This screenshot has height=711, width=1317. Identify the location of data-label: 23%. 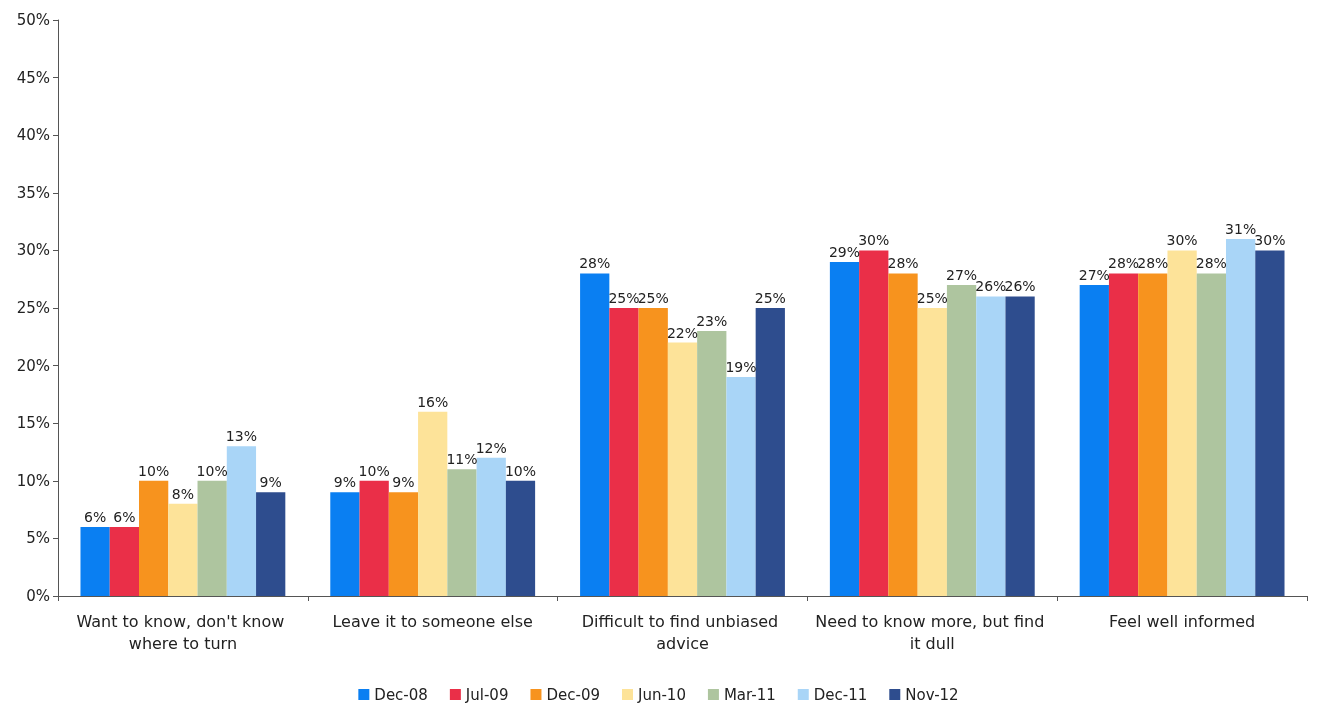
(712, 321).